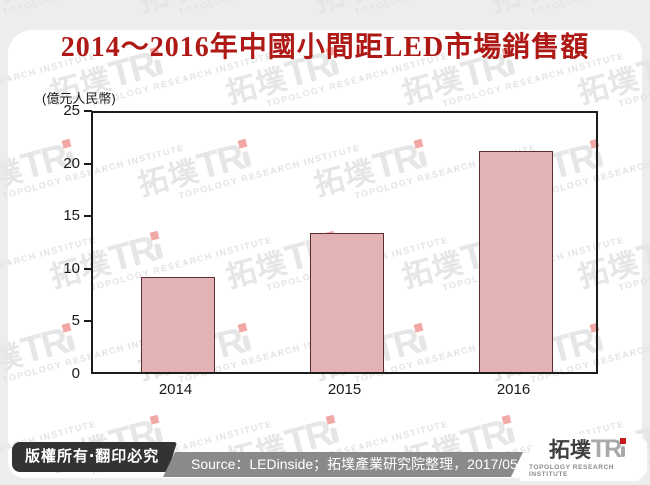 This screenshot has width=650, height=485. Describe the element at coordinates (325, 47) in the screenshot. I see `chart-title: 2014～2016年中國小間距LED市場銷售額` at that location.